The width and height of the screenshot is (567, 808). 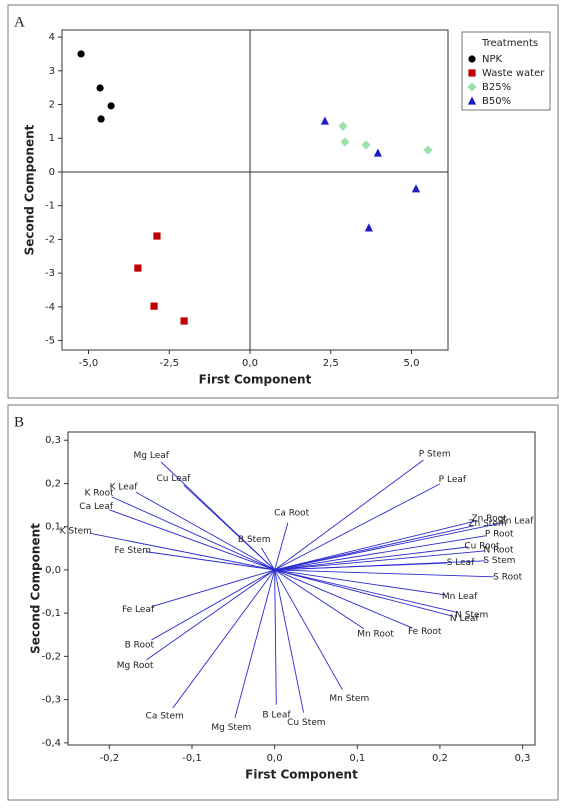 I want to click on vector-label: K Root, so click(x=99, y=493).